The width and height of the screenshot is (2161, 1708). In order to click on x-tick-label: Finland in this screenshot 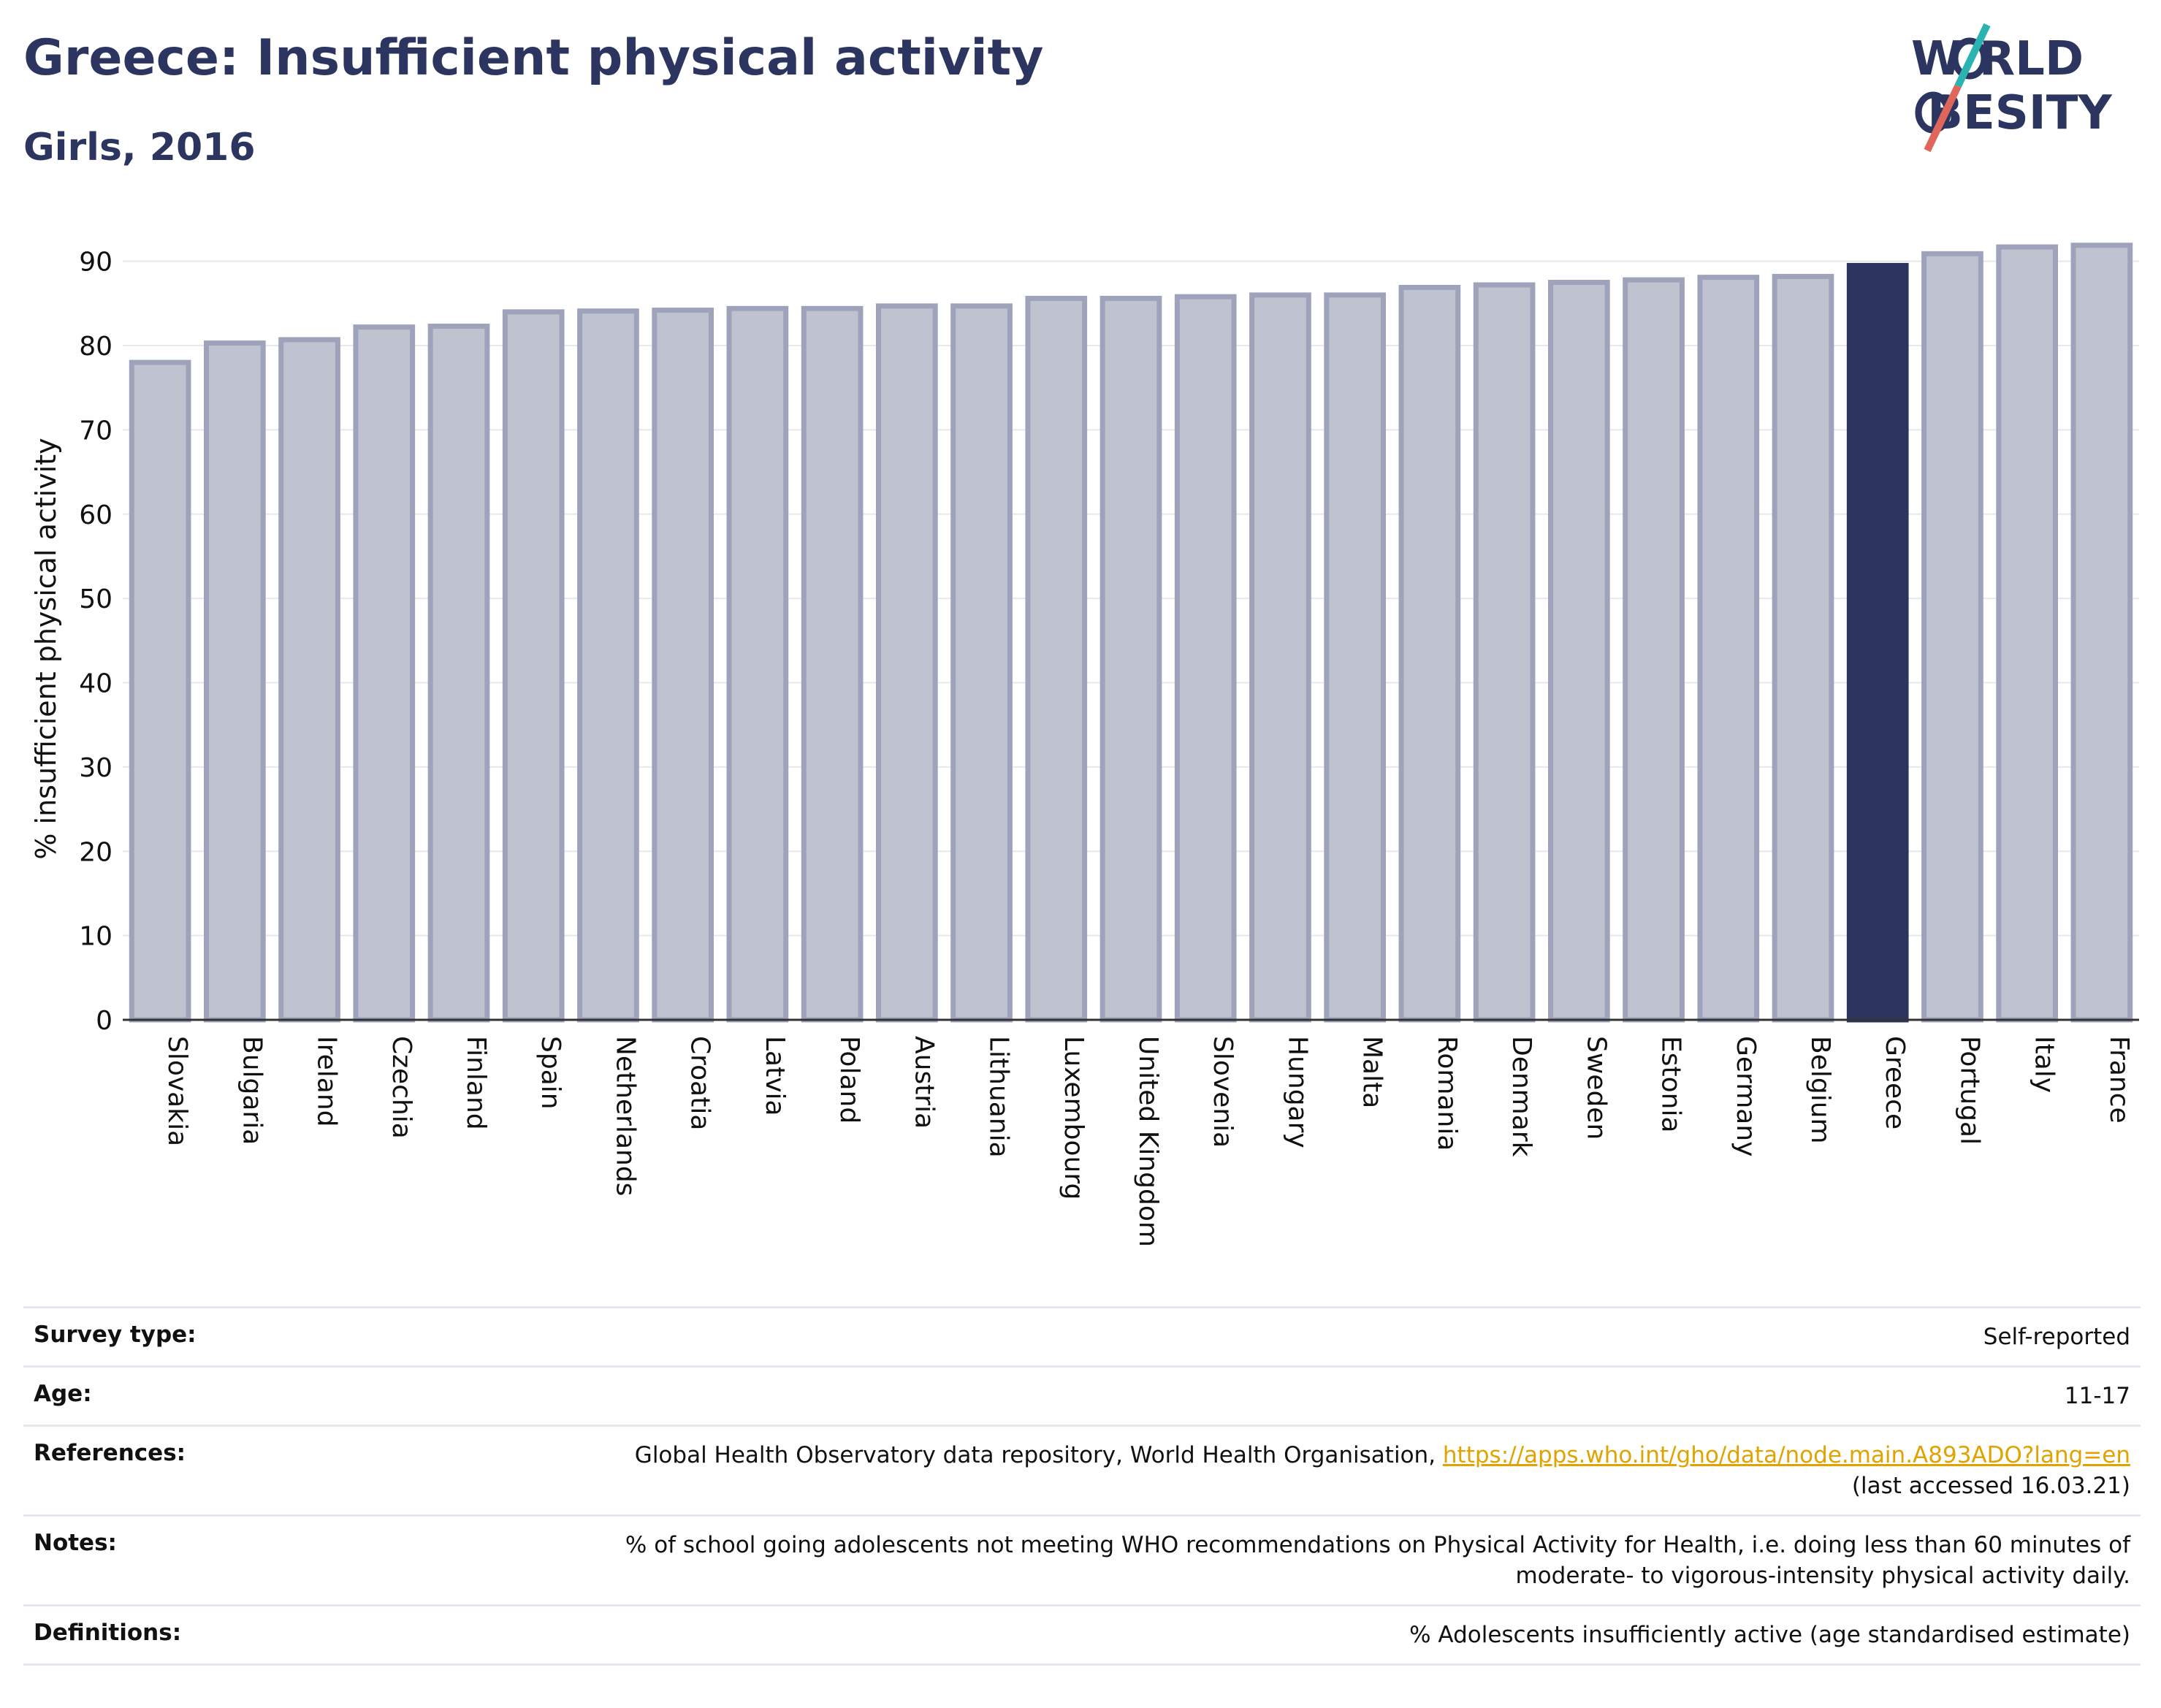, I will do `click(476, 1083)`.